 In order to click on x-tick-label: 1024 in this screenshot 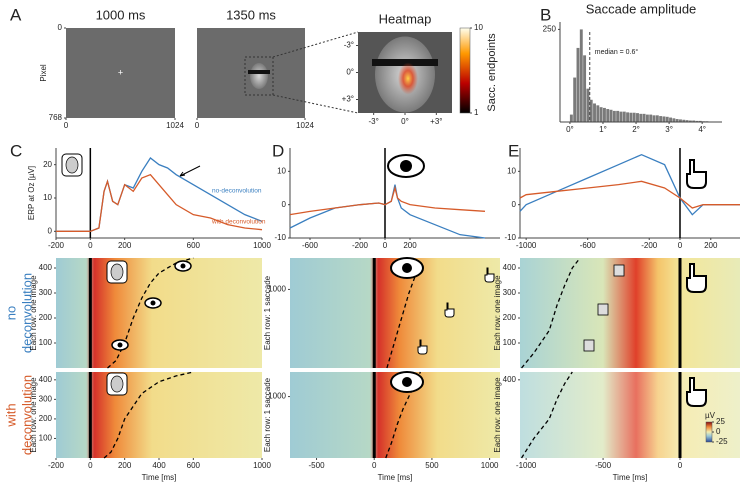, I will do `click(305, 125)`.